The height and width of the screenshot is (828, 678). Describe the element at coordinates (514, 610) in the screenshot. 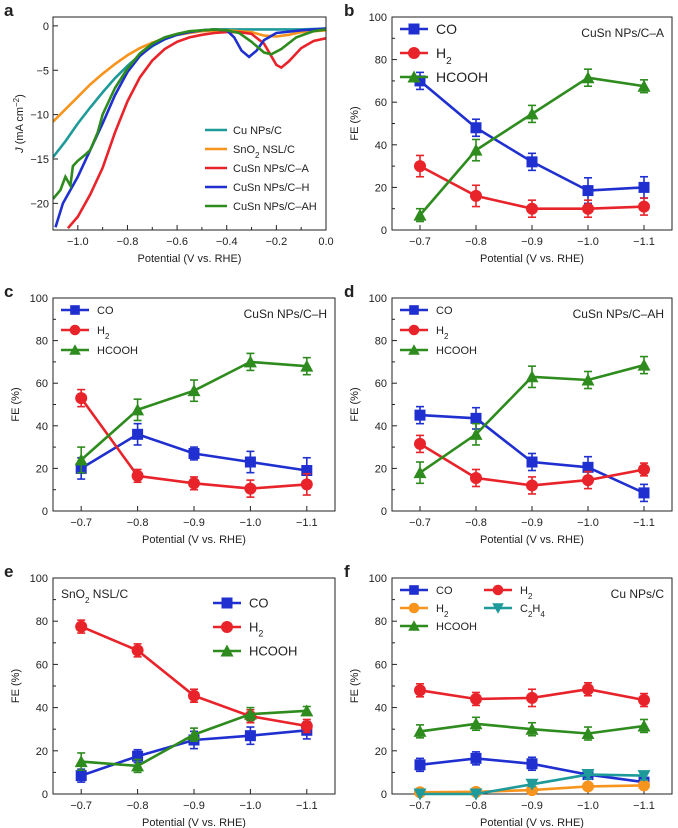

I see `legend-item: C2H4` at that location.